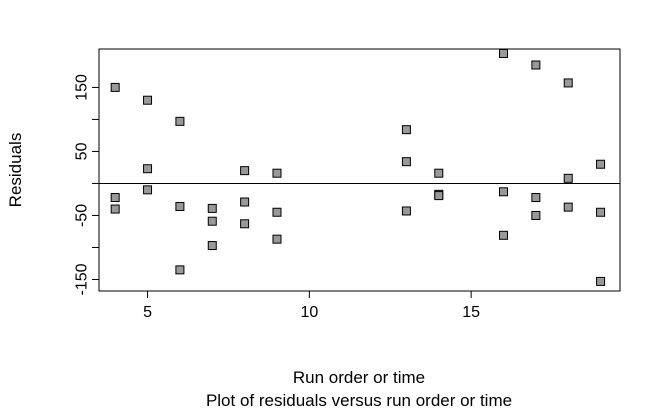 The width and height of the screenshot is (670, 414). I want to click on x-tick-label: 10, so click(309, 312).